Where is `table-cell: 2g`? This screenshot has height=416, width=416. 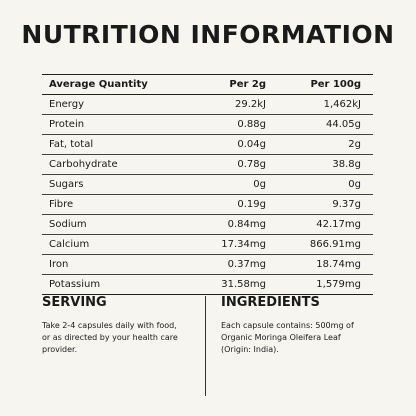 table-cell: 2g is located at coordinates (354, 144).